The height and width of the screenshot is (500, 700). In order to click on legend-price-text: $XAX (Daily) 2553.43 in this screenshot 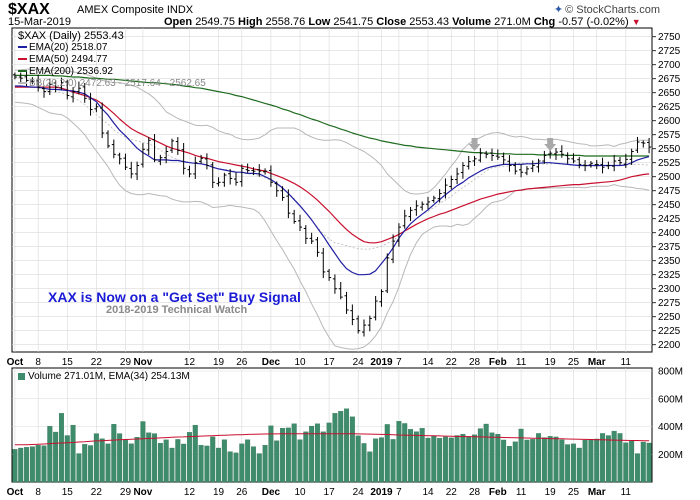, I will do `click(71, 36)`.